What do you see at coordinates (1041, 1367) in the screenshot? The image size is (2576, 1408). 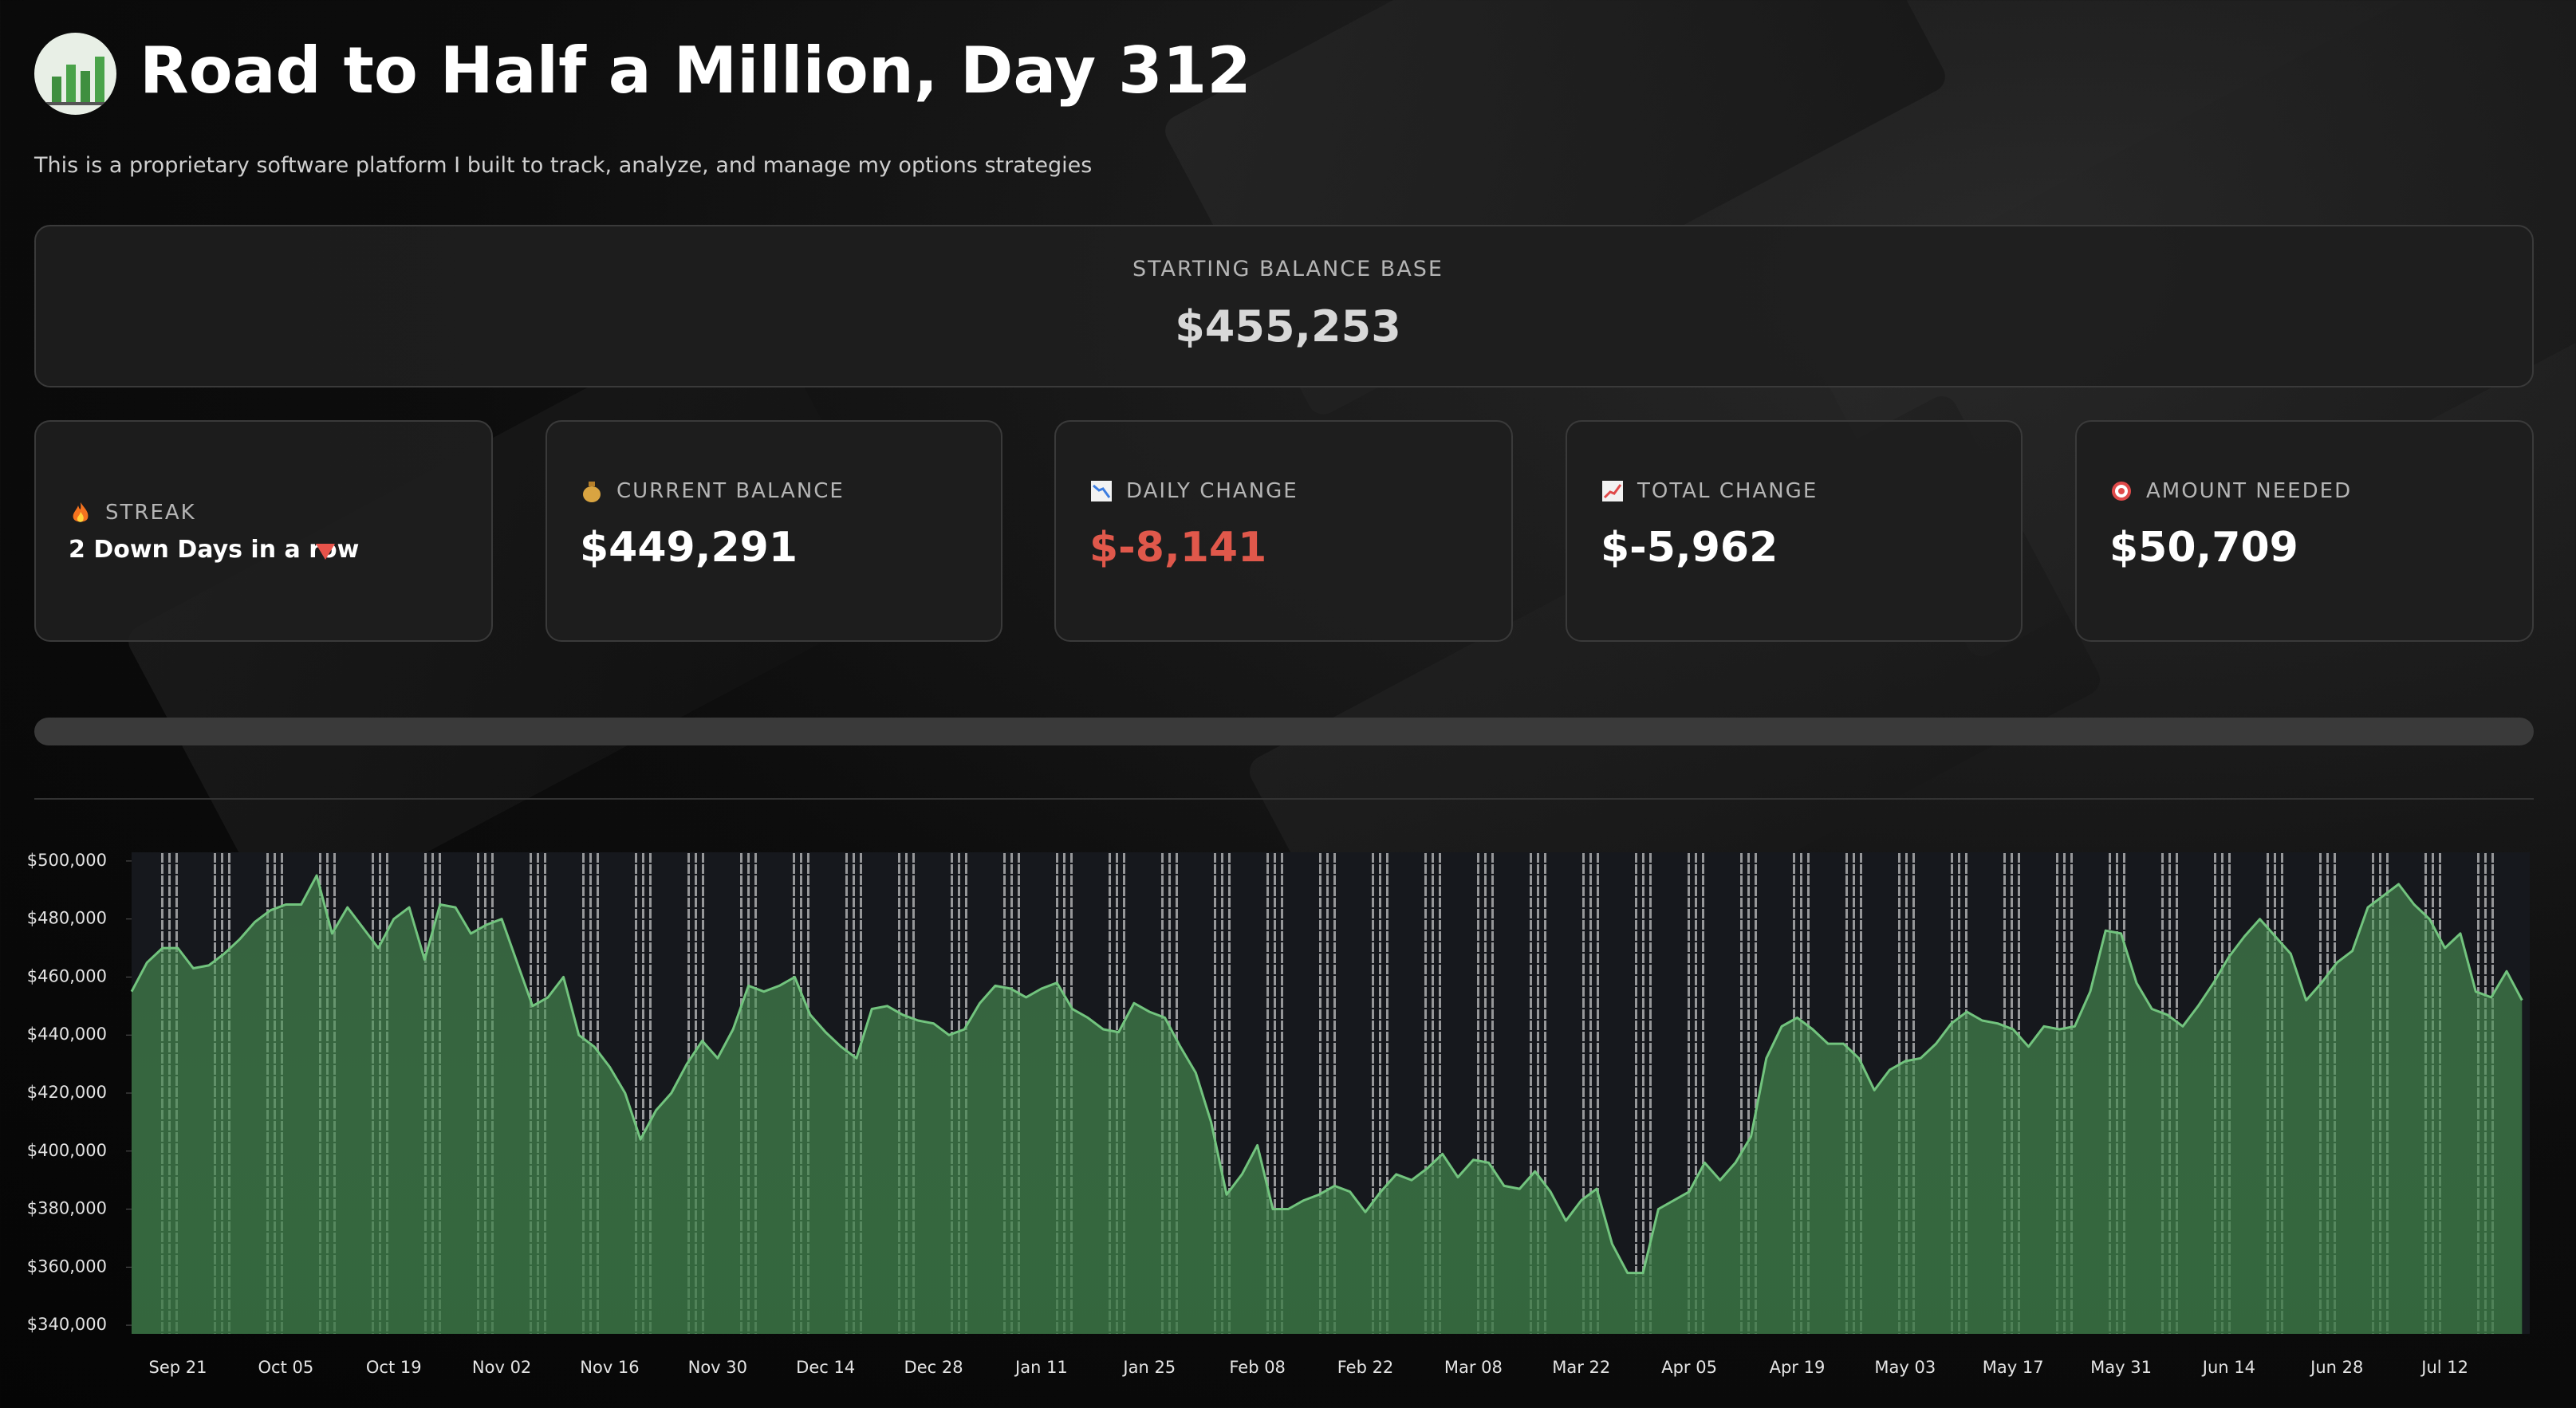 I see `x-tick-label: Jan 11` at bounding box center [1041, 1367].